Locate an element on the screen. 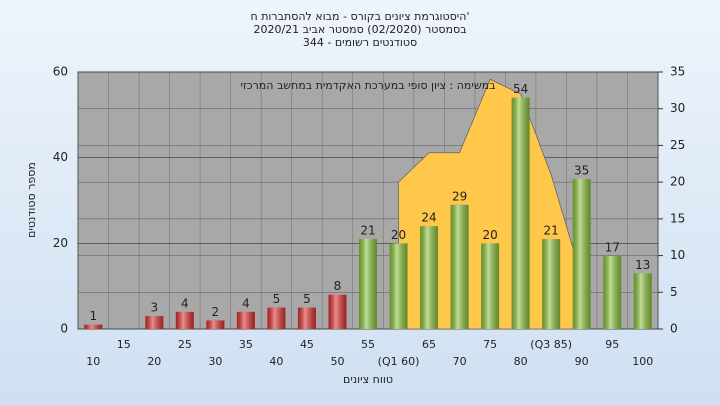  x-tick-label: 15 is located at coordinates (124, 344).